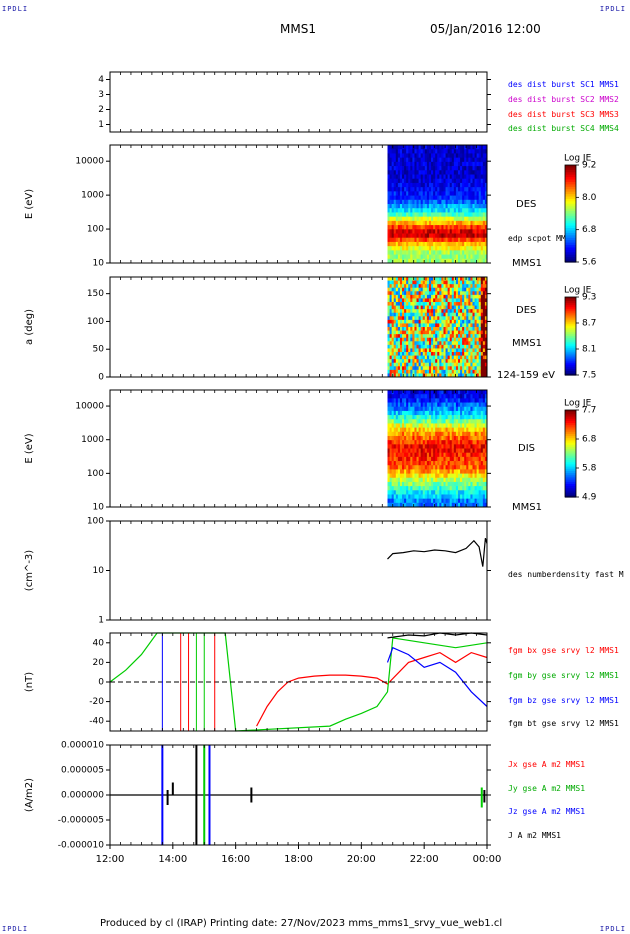 This screenshot has height=934, width=630. What do you see at coordinates (563, 84) in the screenshot?
I see `legend-burst-sc1: des dist burst SC1 MMS1` at bounding box center [563, 84].